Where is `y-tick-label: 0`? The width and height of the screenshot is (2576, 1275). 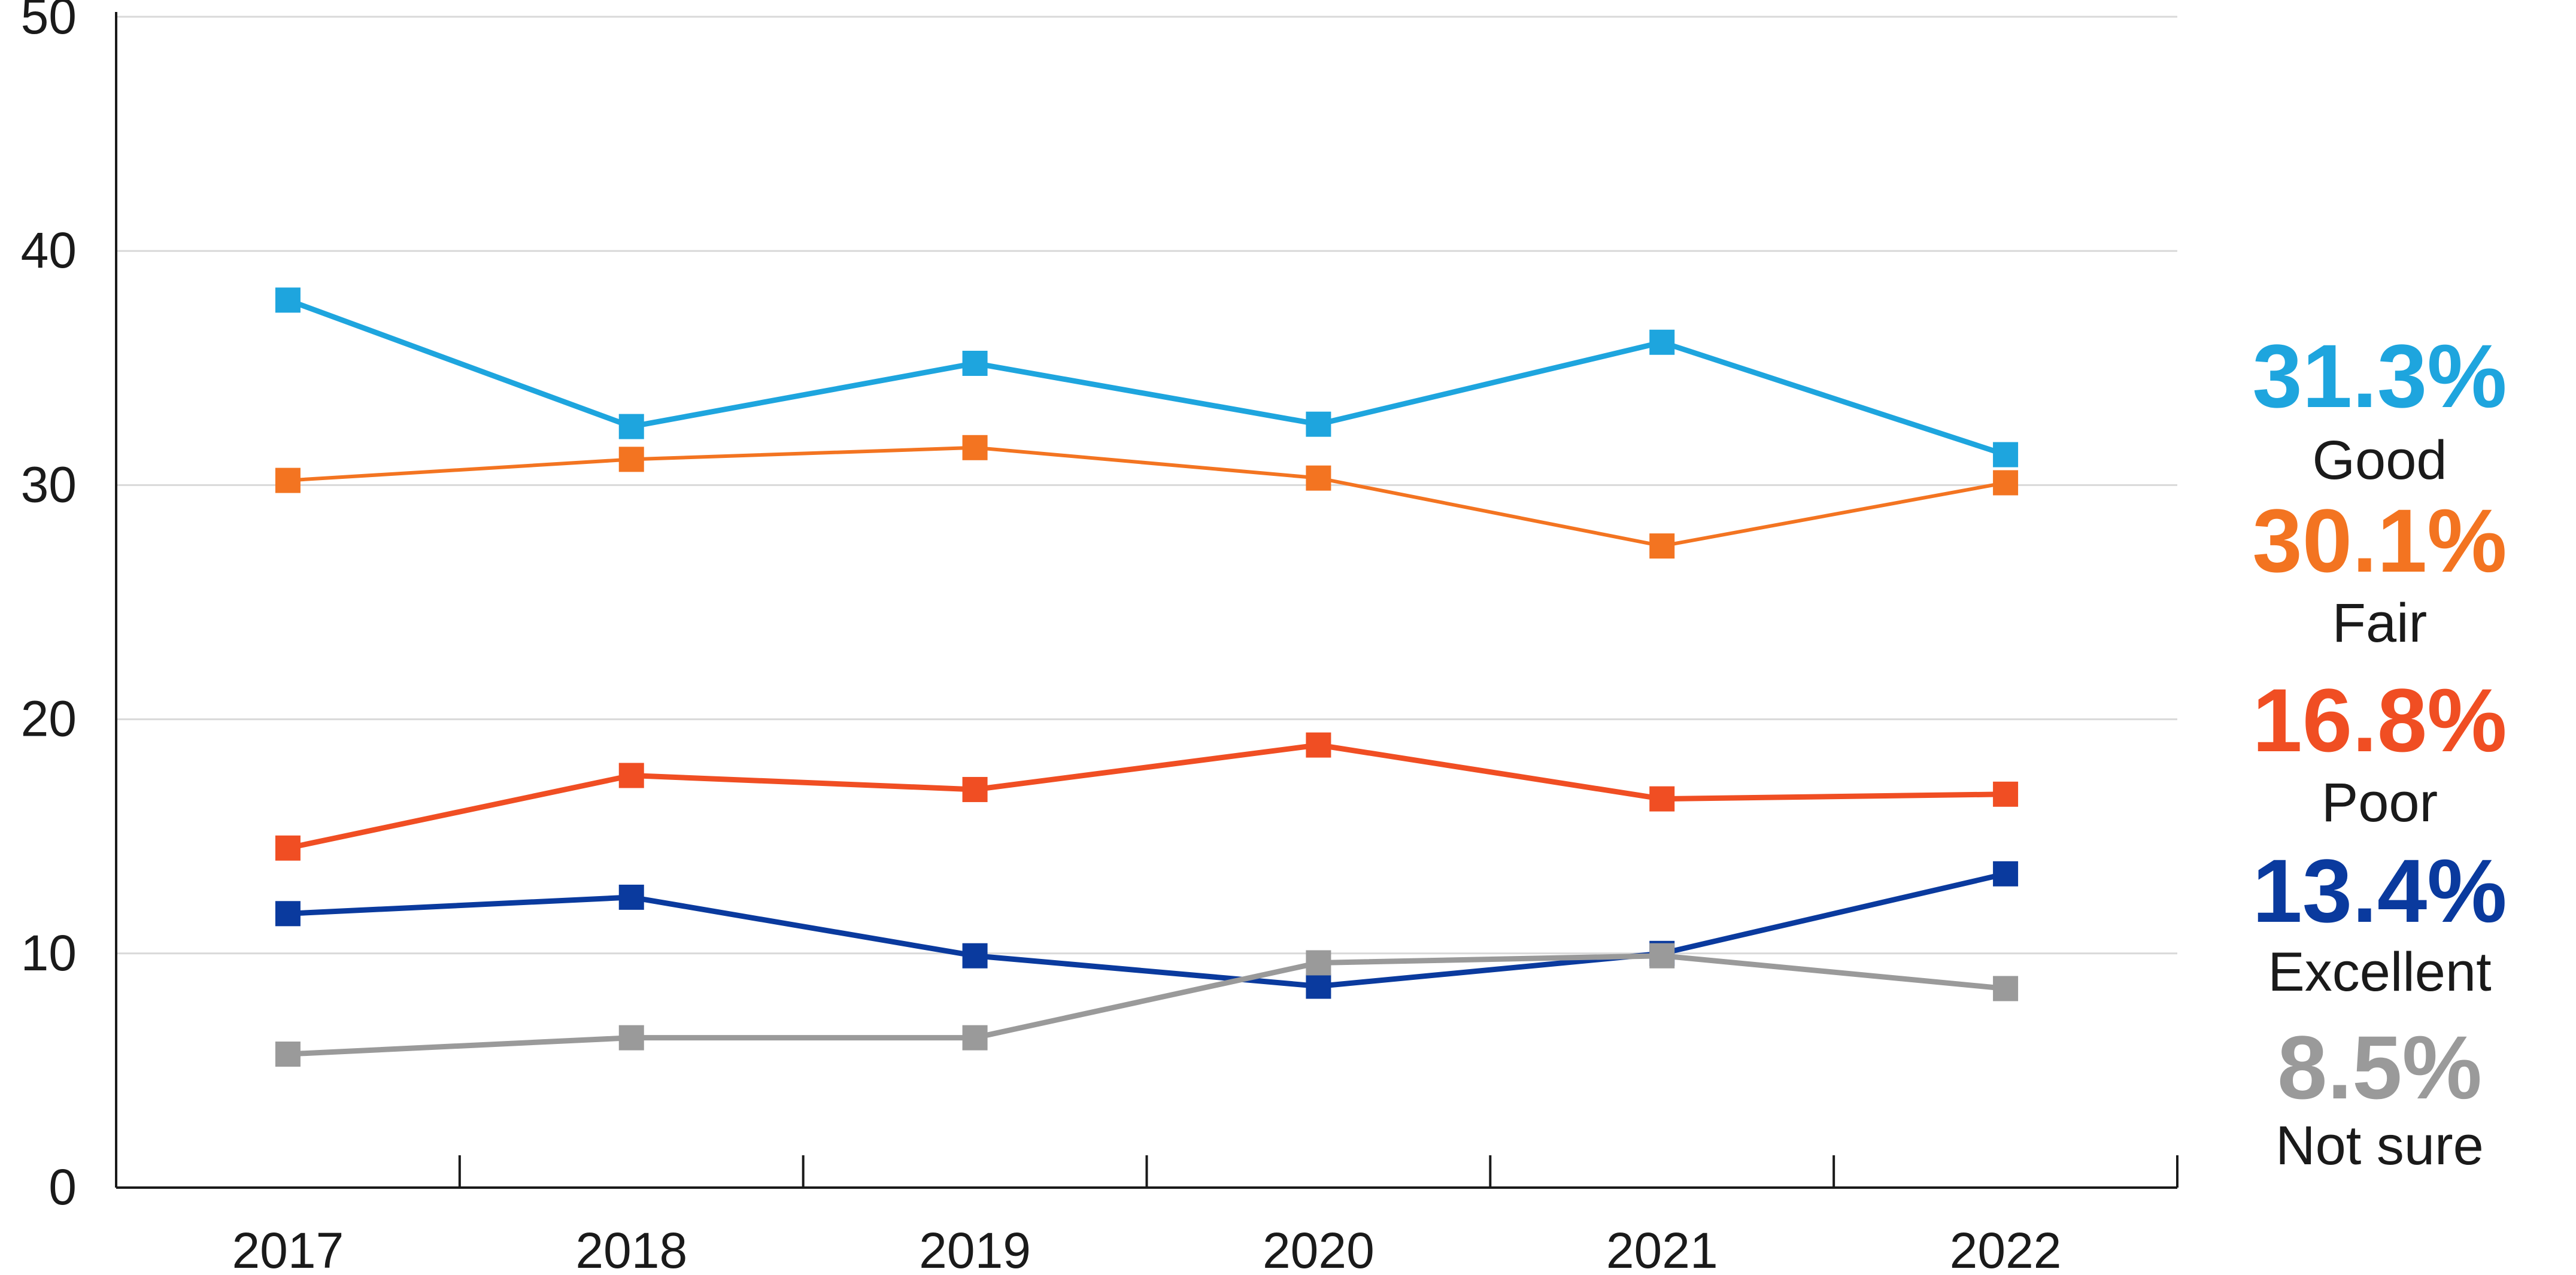
y-tick-label: 0 is located at coordinates (62, 1187).